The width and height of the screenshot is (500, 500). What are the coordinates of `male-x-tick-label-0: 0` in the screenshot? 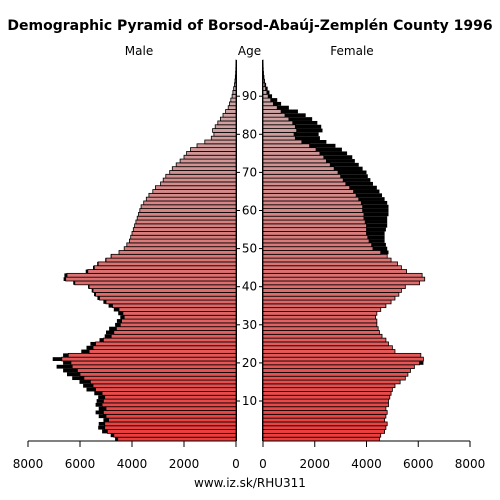 It's located at (236, 464).